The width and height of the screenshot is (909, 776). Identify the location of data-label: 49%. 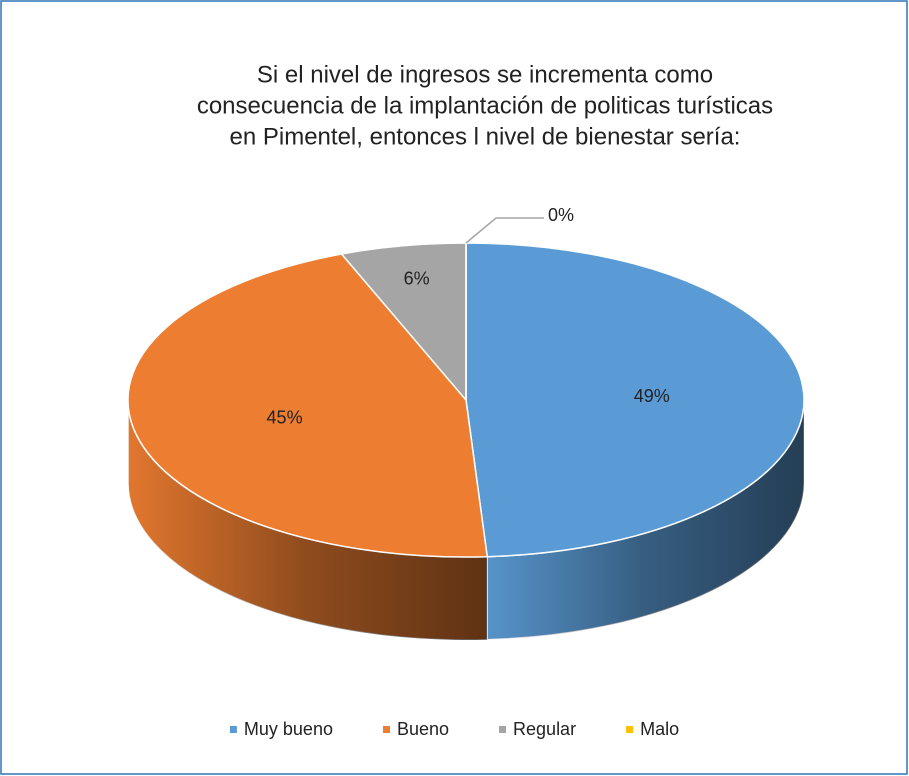
(652, 396).